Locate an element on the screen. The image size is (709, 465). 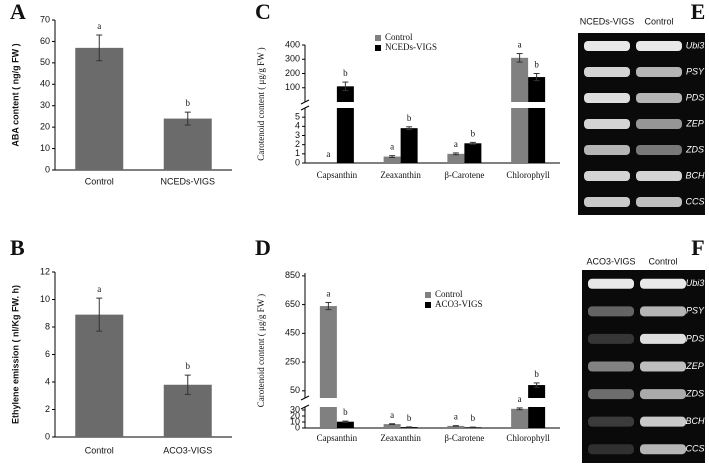
panel-label: B is located at coordinates (17, 247).